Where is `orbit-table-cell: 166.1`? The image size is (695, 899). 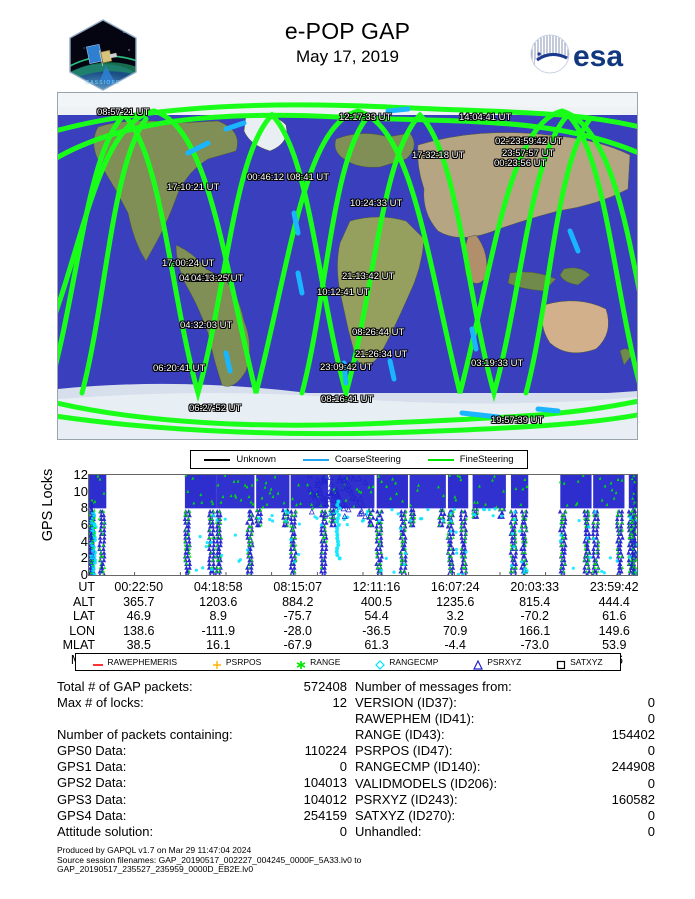
orbit-table-cell: 166.1 is located at coordinates (535, 630).